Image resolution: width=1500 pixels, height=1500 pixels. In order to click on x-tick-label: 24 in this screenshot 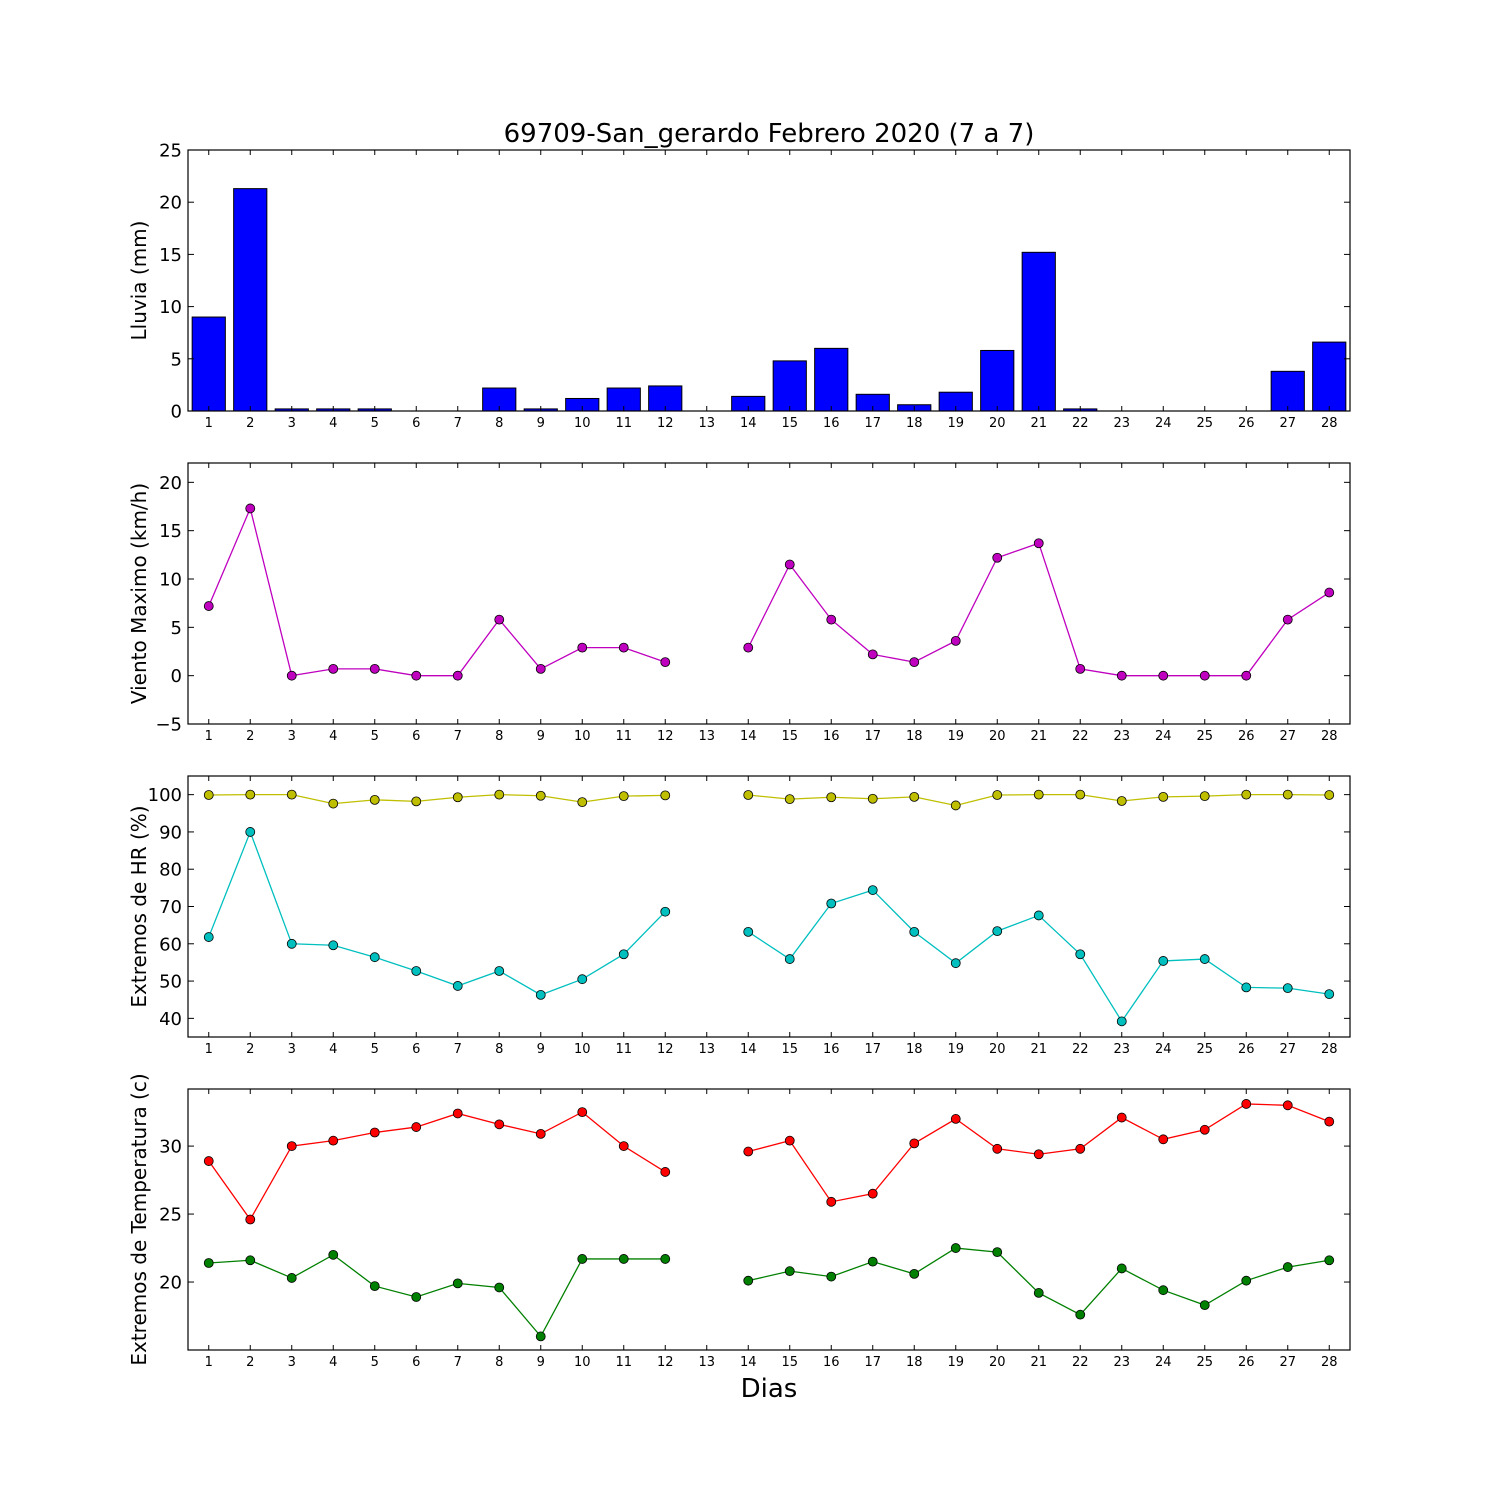, I will do `click(1163, 1362)`.